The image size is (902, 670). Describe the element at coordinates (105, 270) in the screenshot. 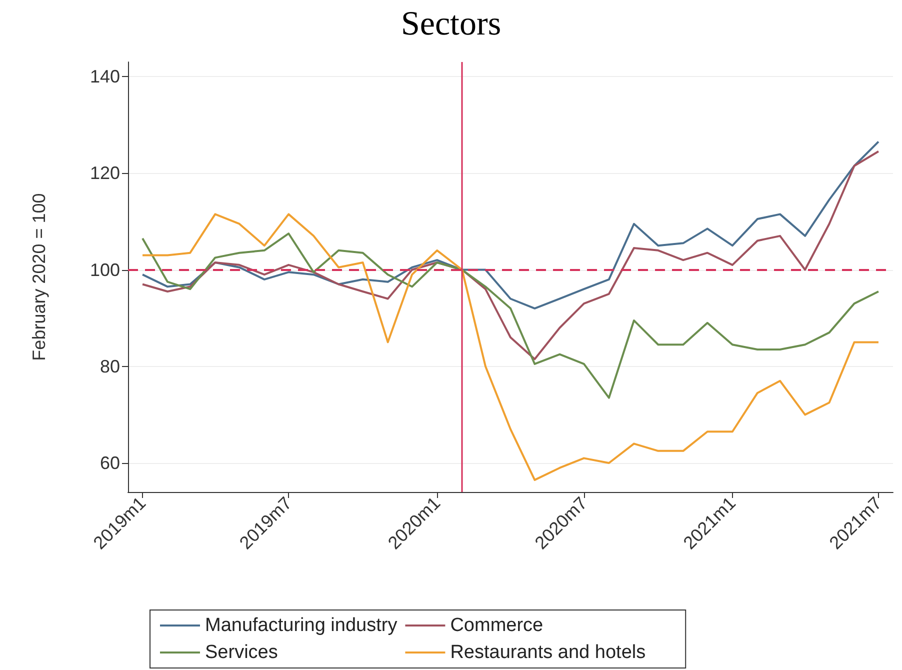

I see `y-tick-label: 100` at that location.